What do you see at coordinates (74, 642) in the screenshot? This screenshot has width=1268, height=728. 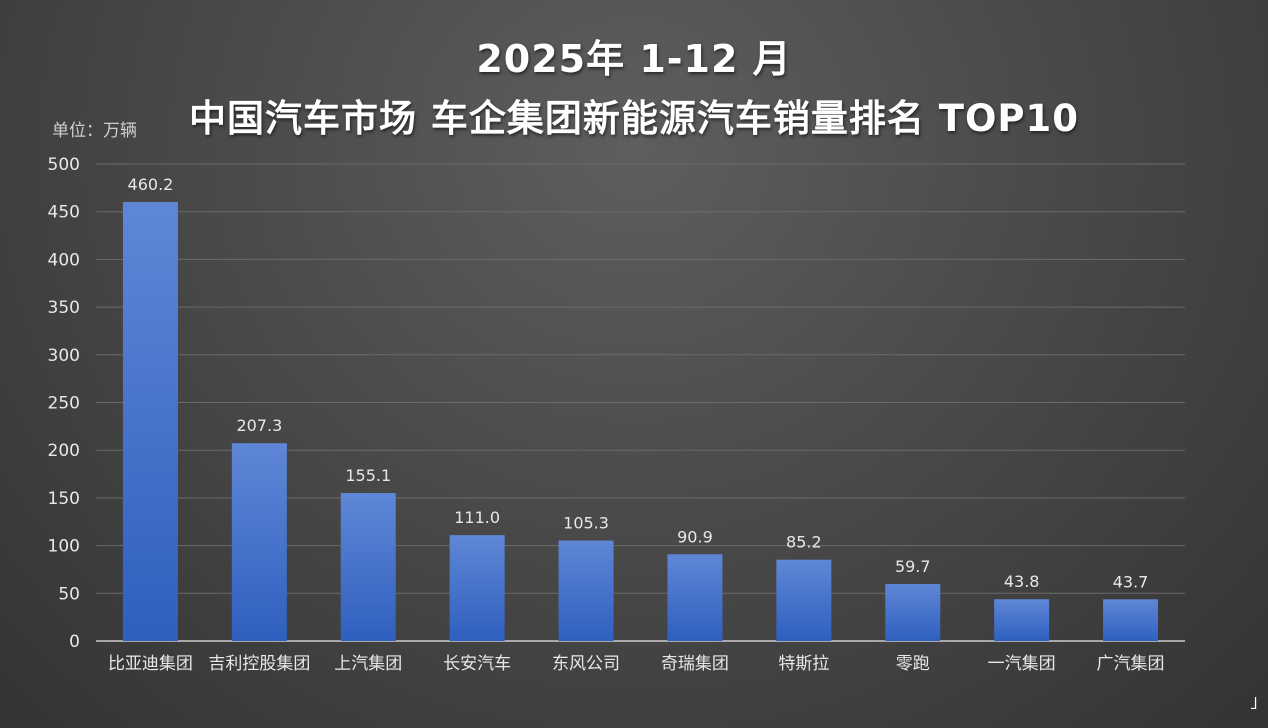 I see `y-tick-label: 0` at bounding box center [74, 642].